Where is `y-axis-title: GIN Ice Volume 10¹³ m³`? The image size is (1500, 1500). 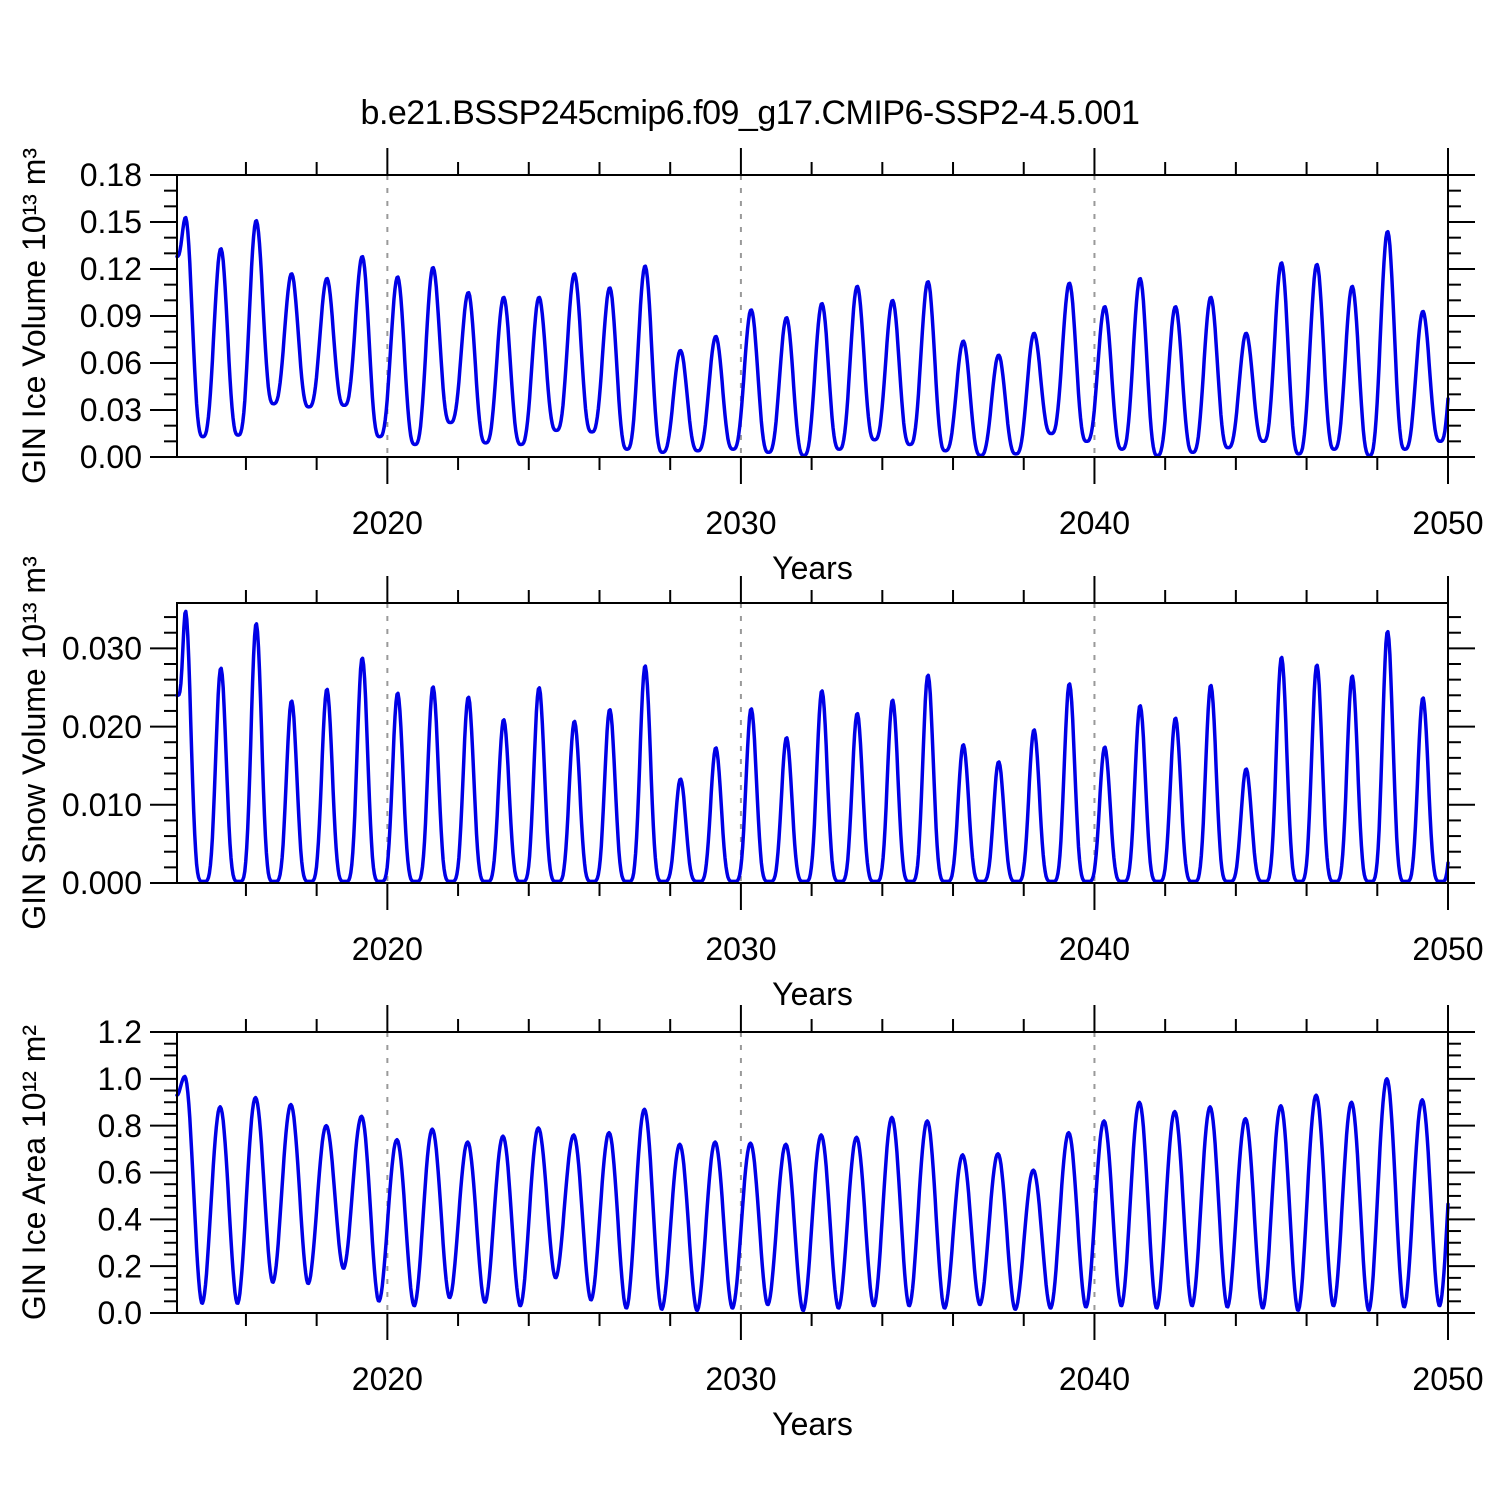 y-axis-title: GIN Ice Volume 10¹³ m³ is located at coordinates (34, 316).